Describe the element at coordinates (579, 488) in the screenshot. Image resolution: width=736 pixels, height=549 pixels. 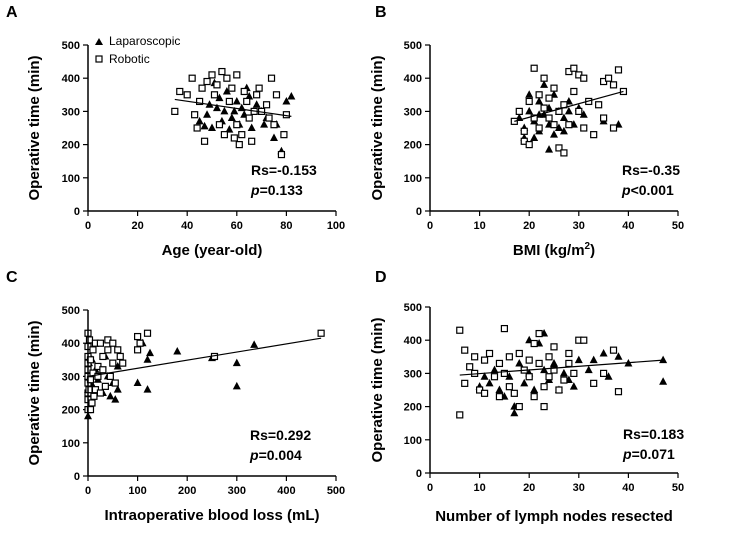
I see `x-tick-label: 30` at that location.